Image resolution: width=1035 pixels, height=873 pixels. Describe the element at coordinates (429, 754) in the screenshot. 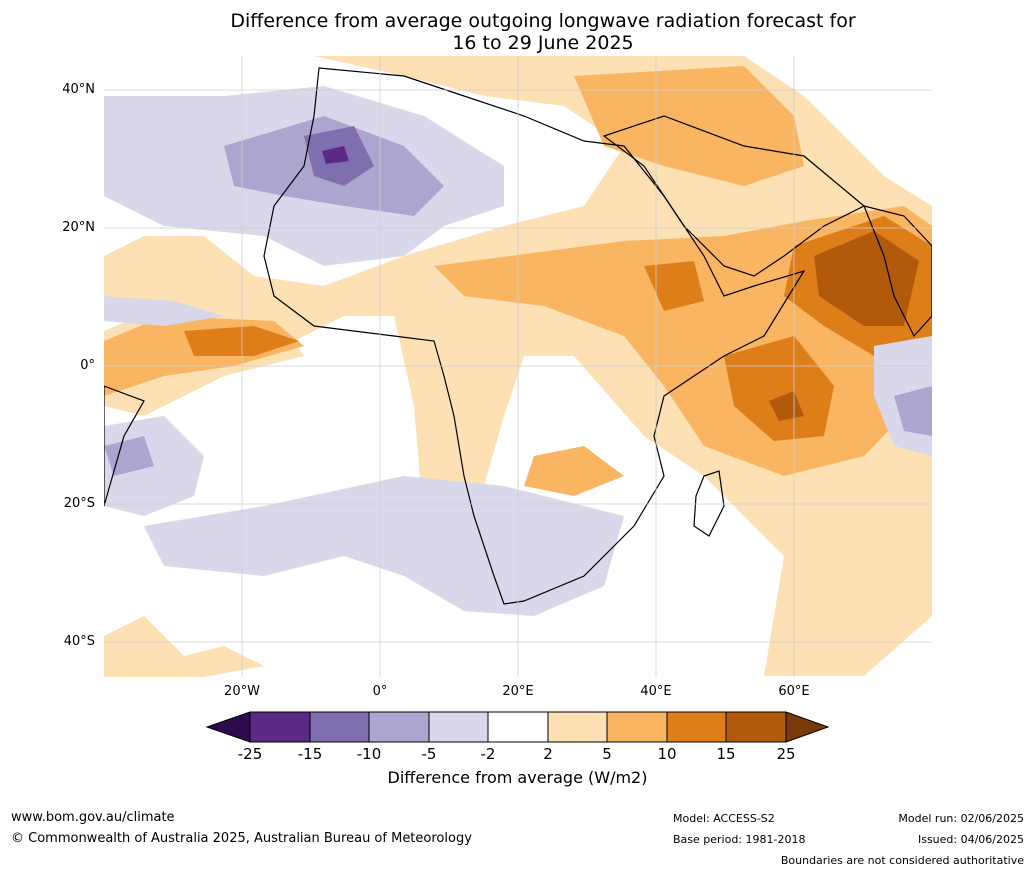

I see `colorbar-tick: -5` at that location.